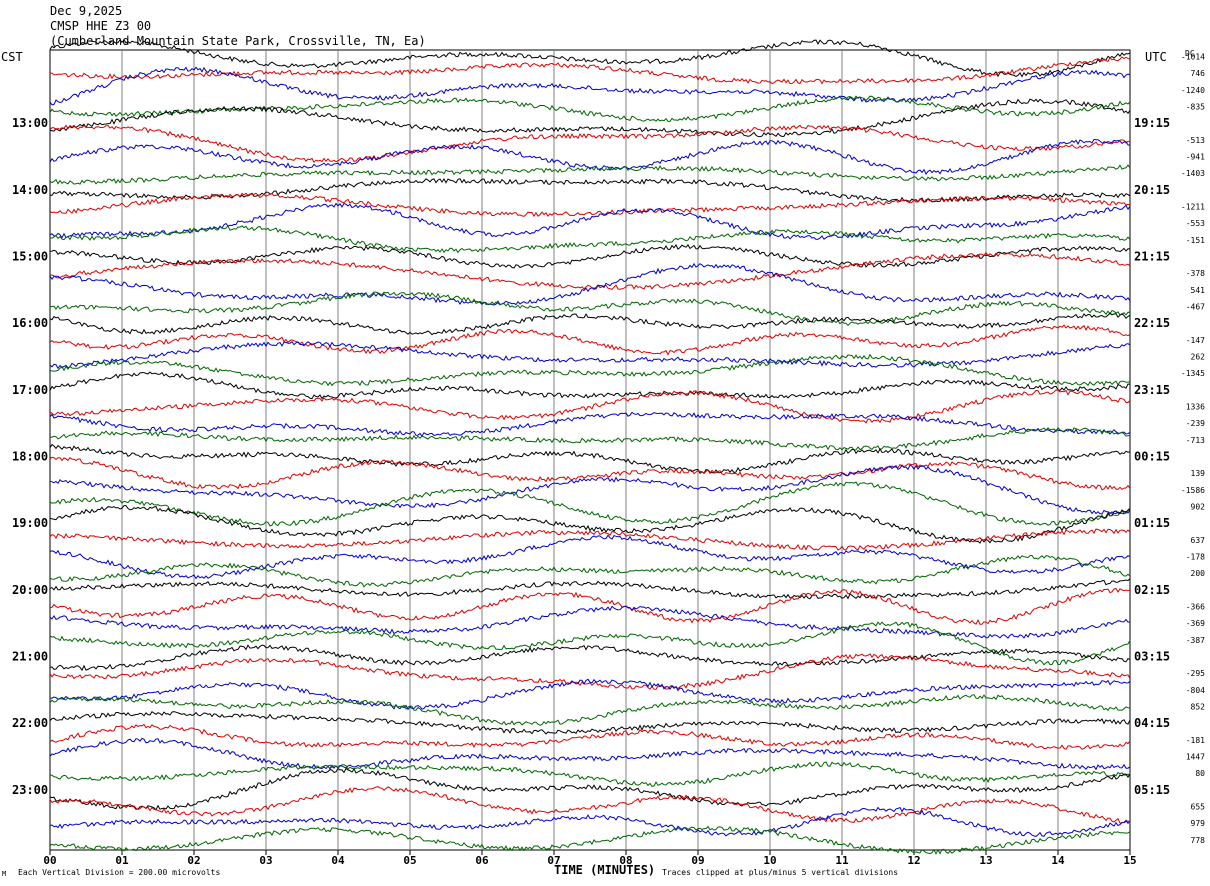 This screenshot has width=1210, height=886. What do you see at coordinates (30, 523) in the screenshot?
I see `left-hour-label: 19:00` at bounding box center [30, 523].